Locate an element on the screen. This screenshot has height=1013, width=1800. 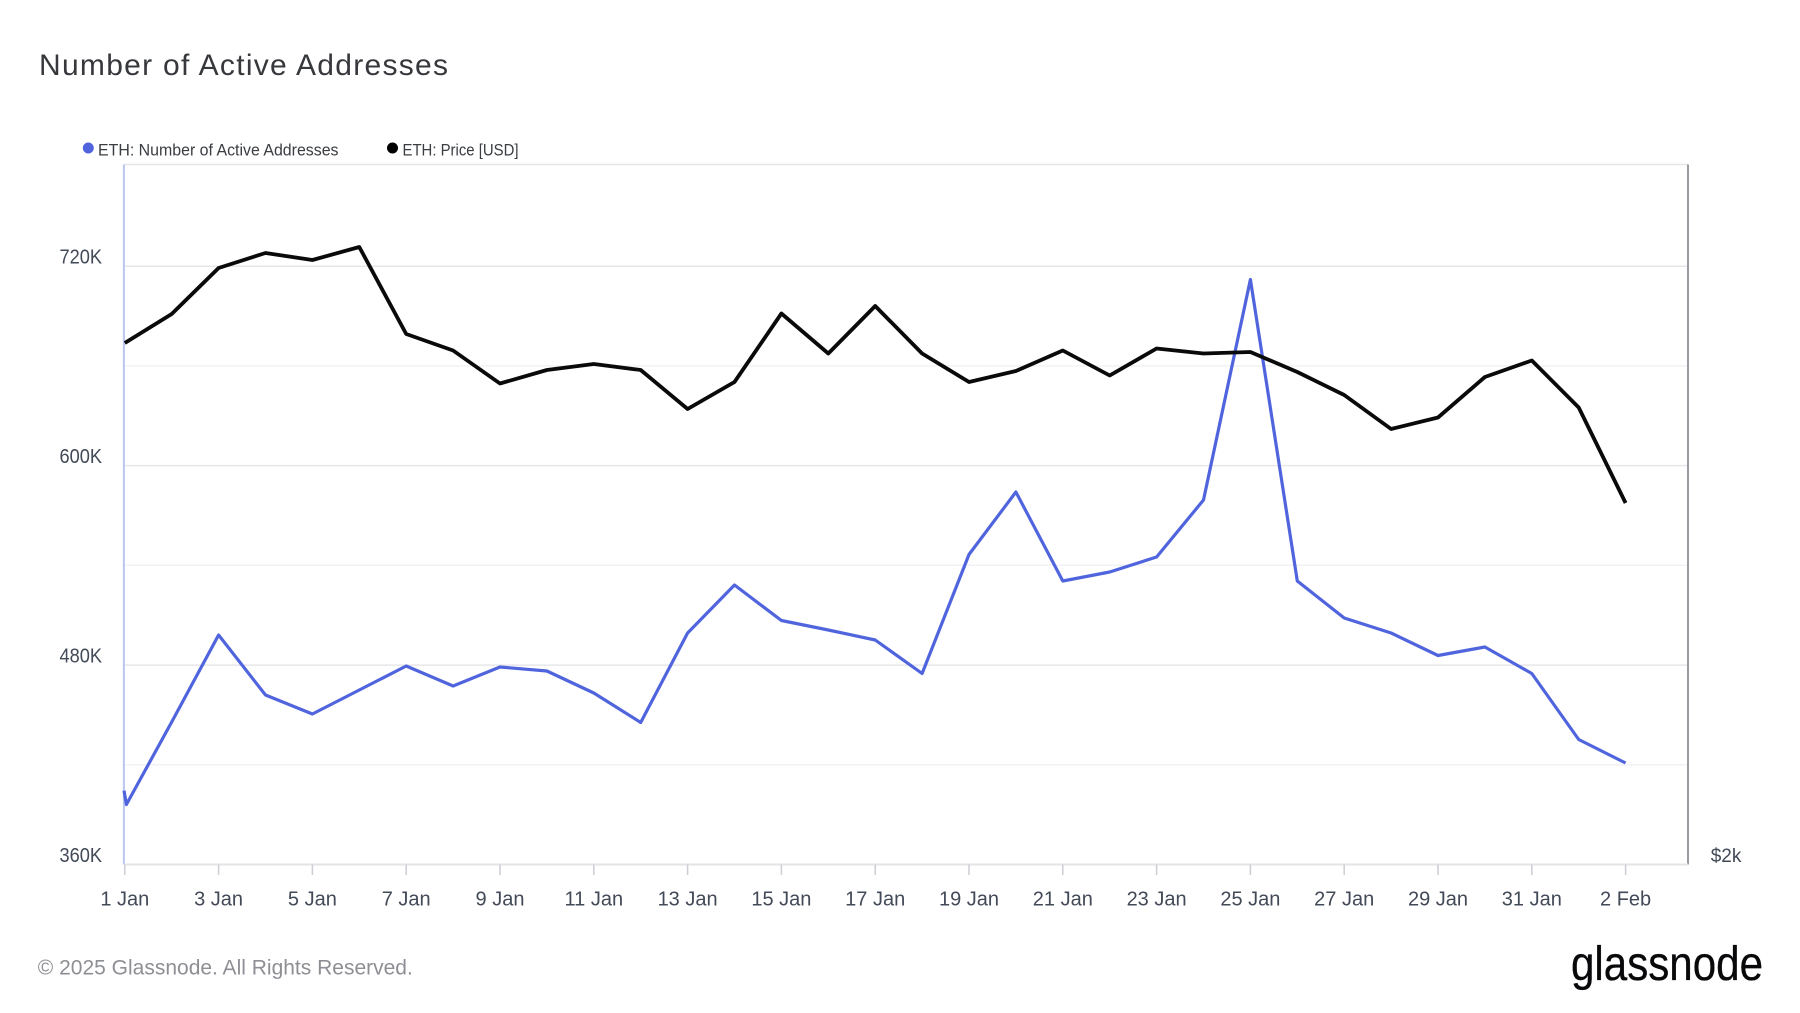
svg-text: 5 Jan is located at coordinates (312, 900).